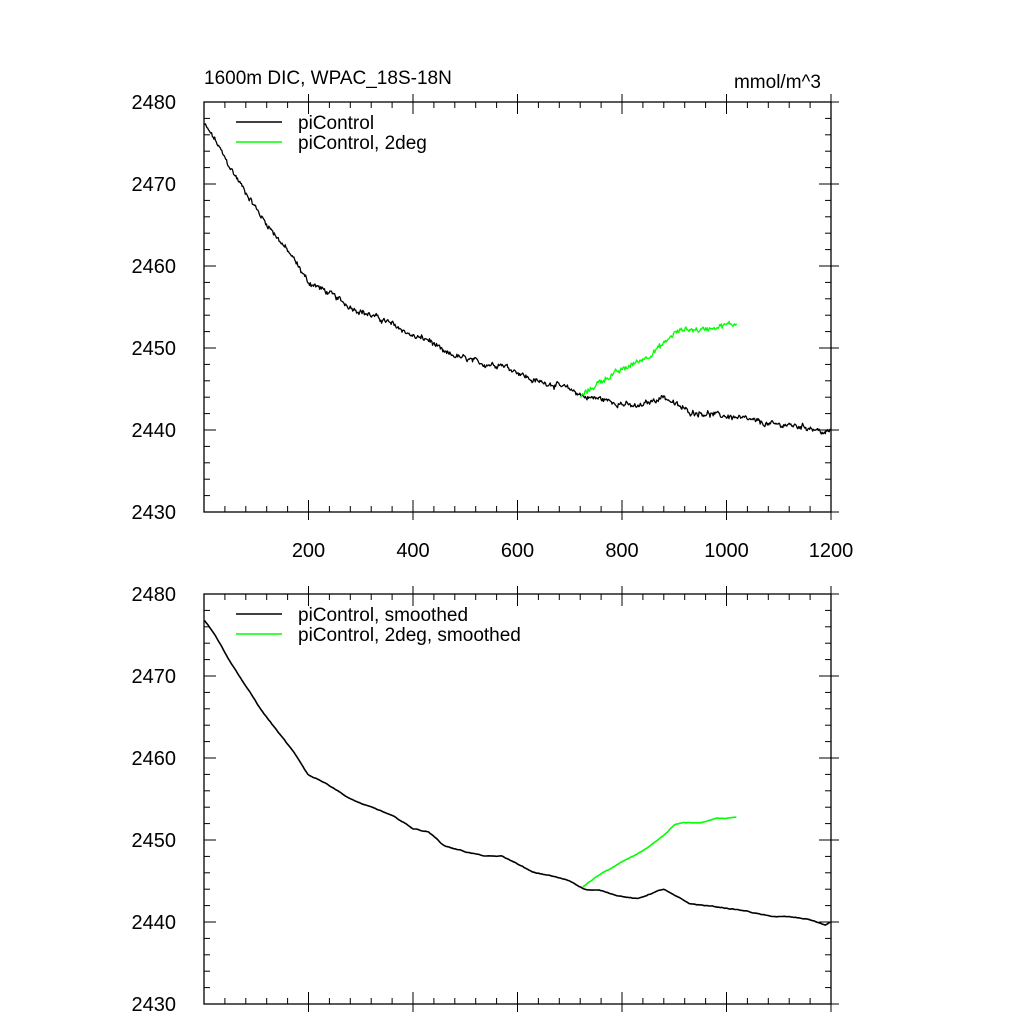 This screenshot has width=1024, height=1024. What do you see at coordinates (517, 551) in the screenshot?
I see `x-tick-label: 600` at bounding box center [517, 551].